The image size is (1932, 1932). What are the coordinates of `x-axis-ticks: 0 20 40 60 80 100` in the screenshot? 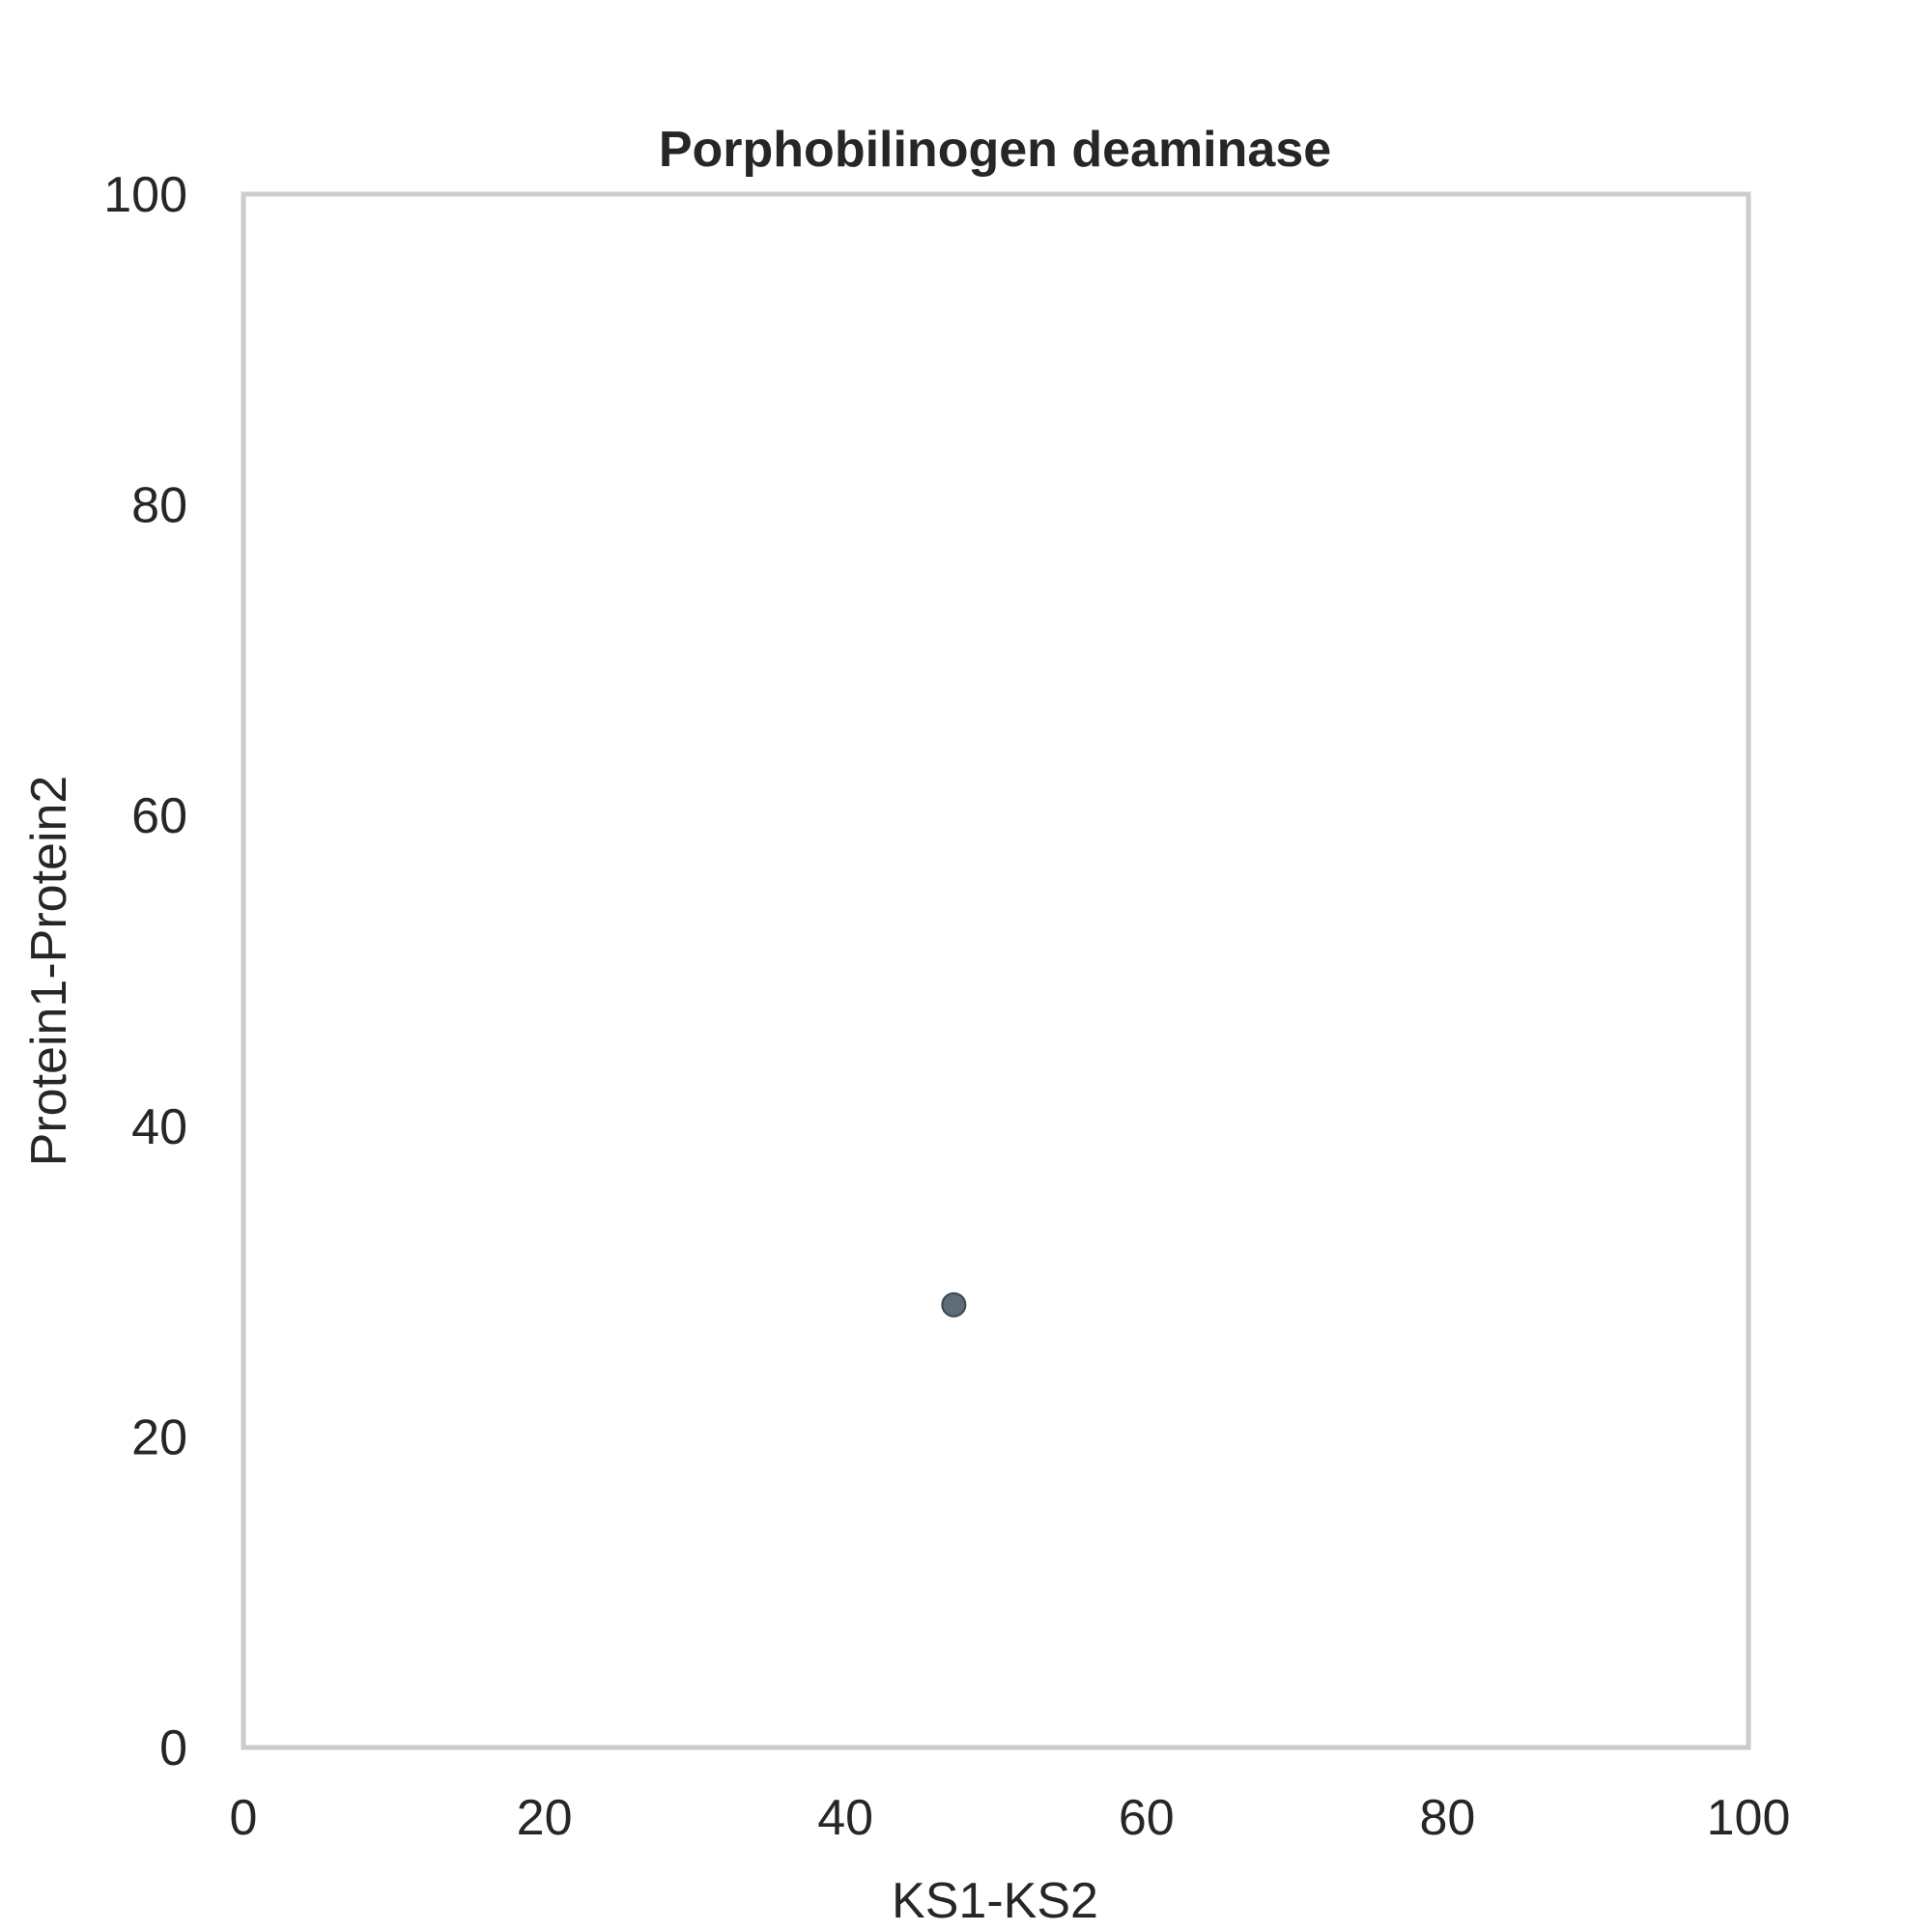 It's located at (1011, 1818).